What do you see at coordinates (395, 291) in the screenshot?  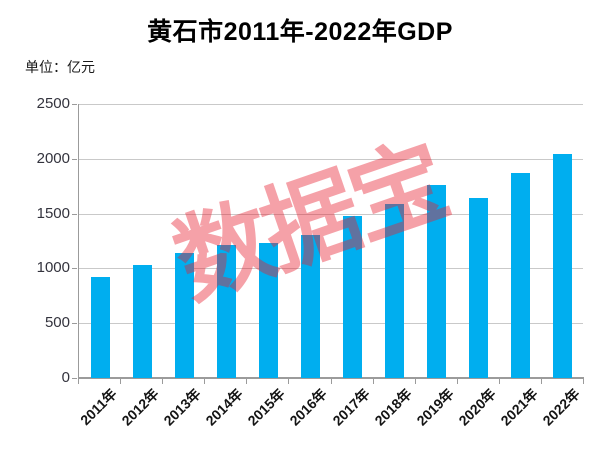 I see `bar-2018年` at bounding box center [395, 291].